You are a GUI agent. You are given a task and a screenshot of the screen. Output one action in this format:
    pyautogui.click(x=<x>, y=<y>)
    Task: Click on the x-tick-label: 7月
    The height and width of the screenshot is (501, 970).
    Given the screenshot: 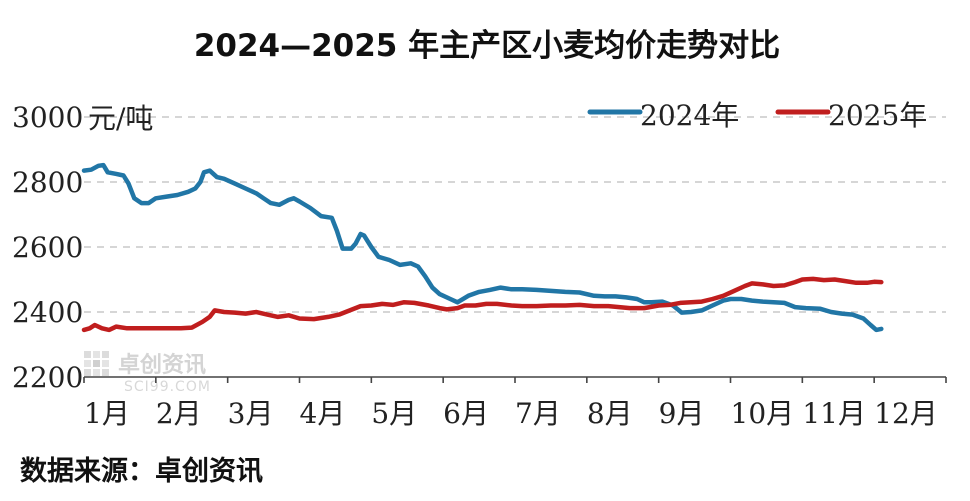 What is the action you would take?
    pyautogui.click(x=538, y=413)
    